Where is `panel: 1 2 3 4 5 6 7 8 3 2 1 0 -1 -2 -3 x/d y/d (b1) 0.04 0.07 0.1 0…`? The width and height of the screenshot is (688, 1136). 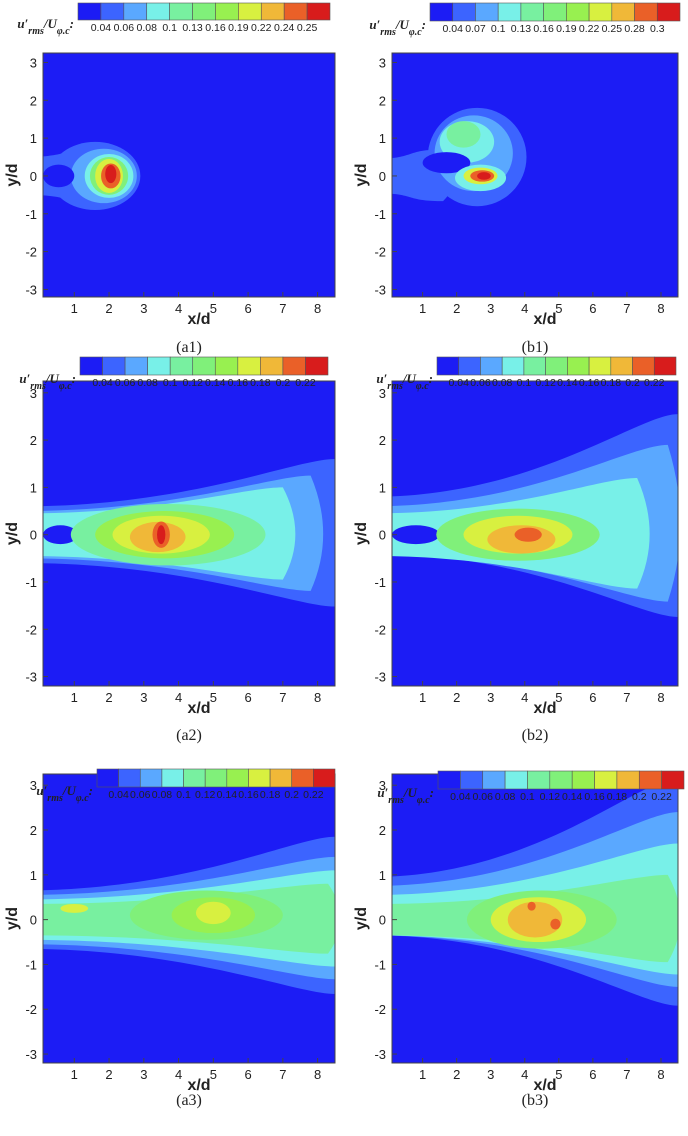
panel: 1 2 3 4 5 6 7 8 3 2 1 0 -1 -2 -3 x/d y/d (b1) 0.04 0.07 0.1 0… is located at coordinates (517, 179).